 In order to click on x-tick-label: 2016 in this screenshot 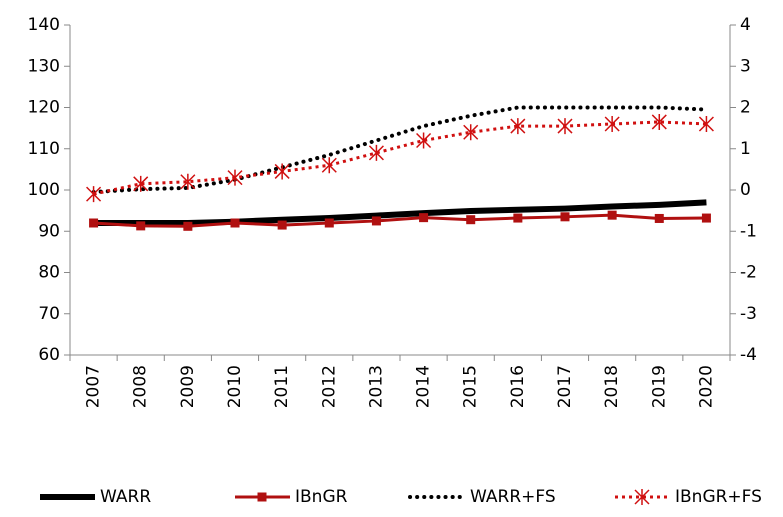, I will do `click(518, 386)`.